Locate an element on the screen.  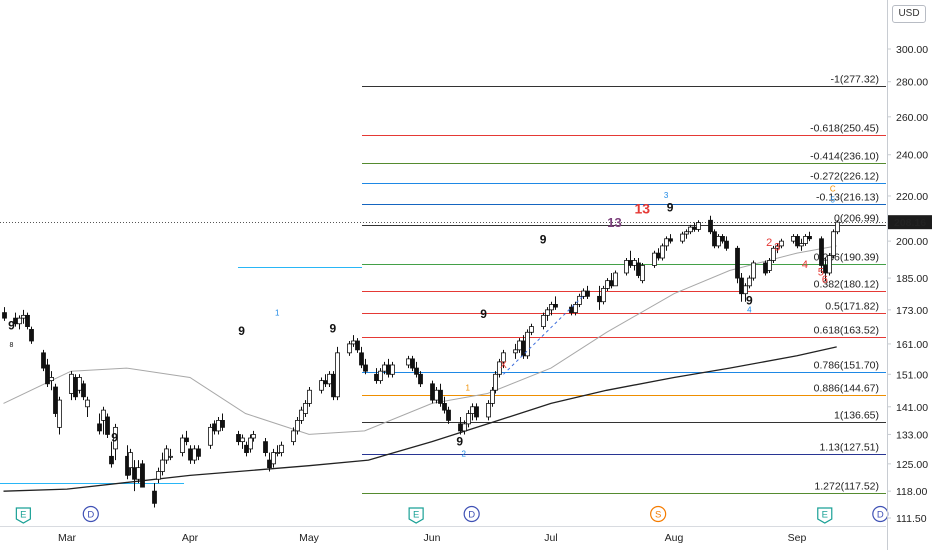
trend-lines is located at coordinates (543, 335).